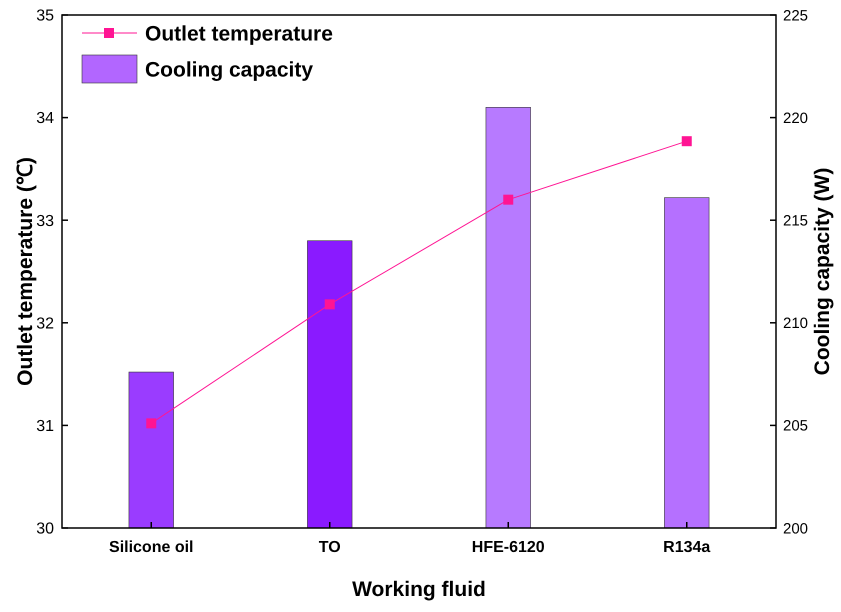 The width and height of the screenshot is (841, 612). I want to click on x-tick-label: Silicone oil, so click(151, 547).